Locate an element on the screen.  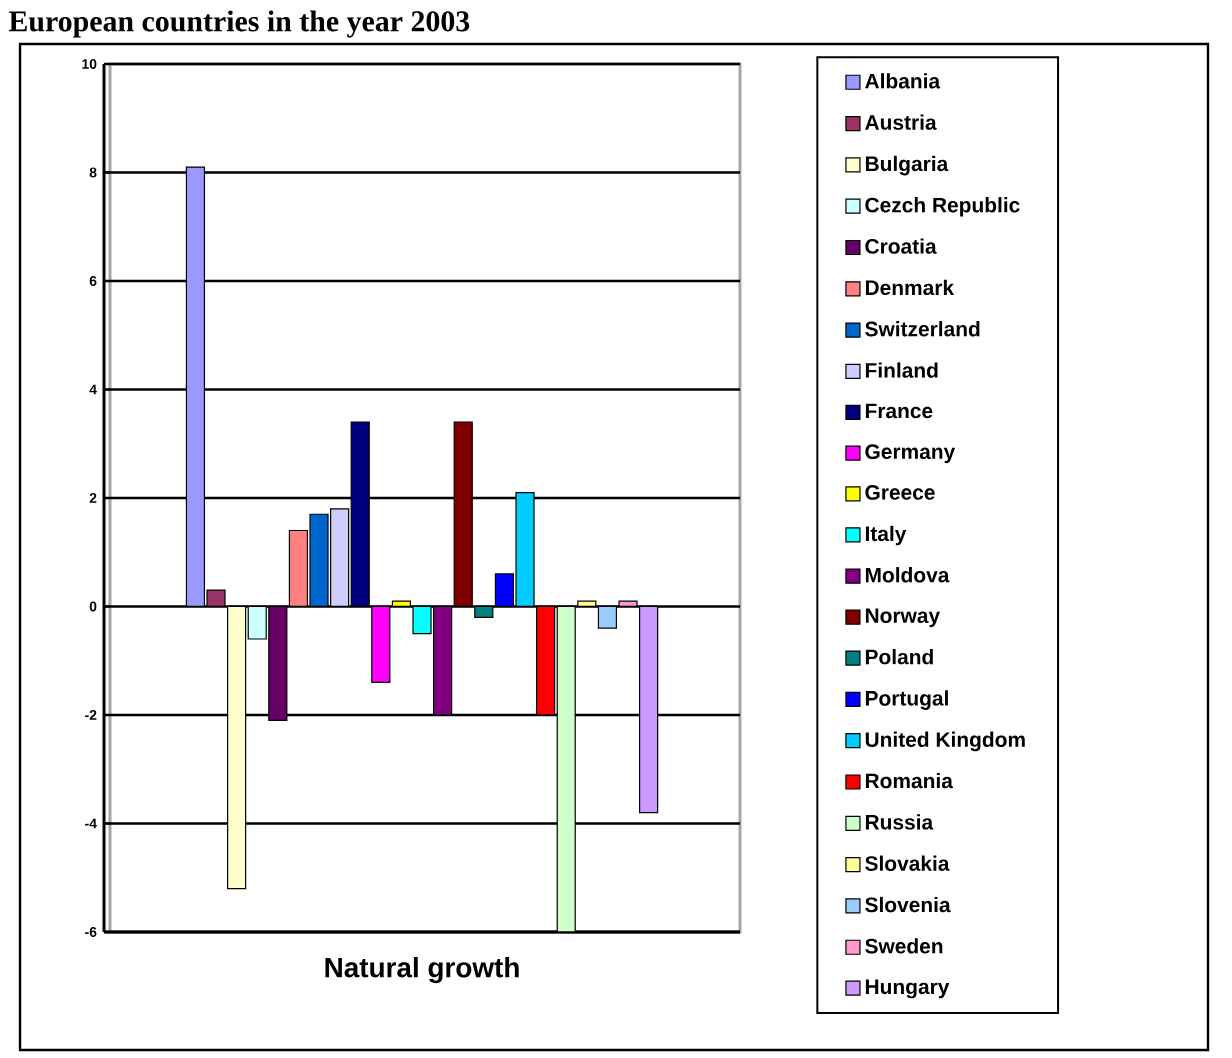
legend-label: Romania is located at coordinates (909, 780).